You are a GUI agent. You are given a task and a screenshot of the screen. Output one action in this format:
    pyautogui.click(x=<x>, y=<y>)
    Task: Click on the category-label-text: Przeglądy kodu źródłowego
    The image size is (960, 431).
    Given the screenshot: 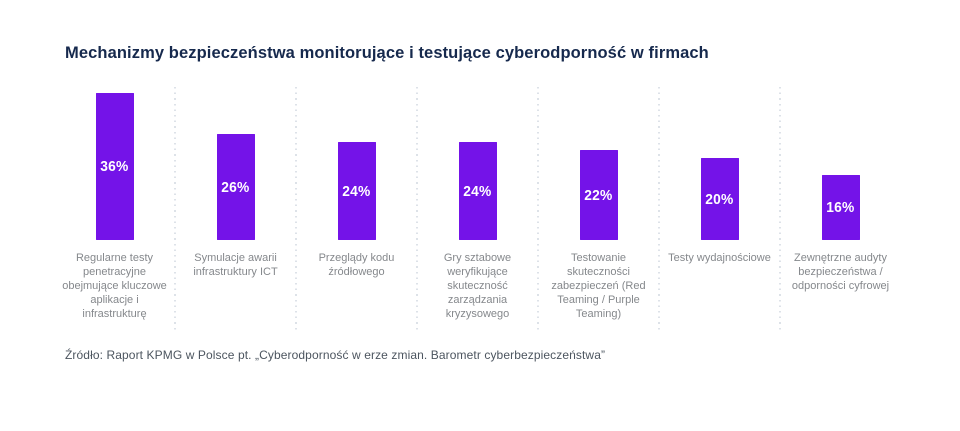 What is the action you would take?
    pyautogui.click(x=356, y=265)
    